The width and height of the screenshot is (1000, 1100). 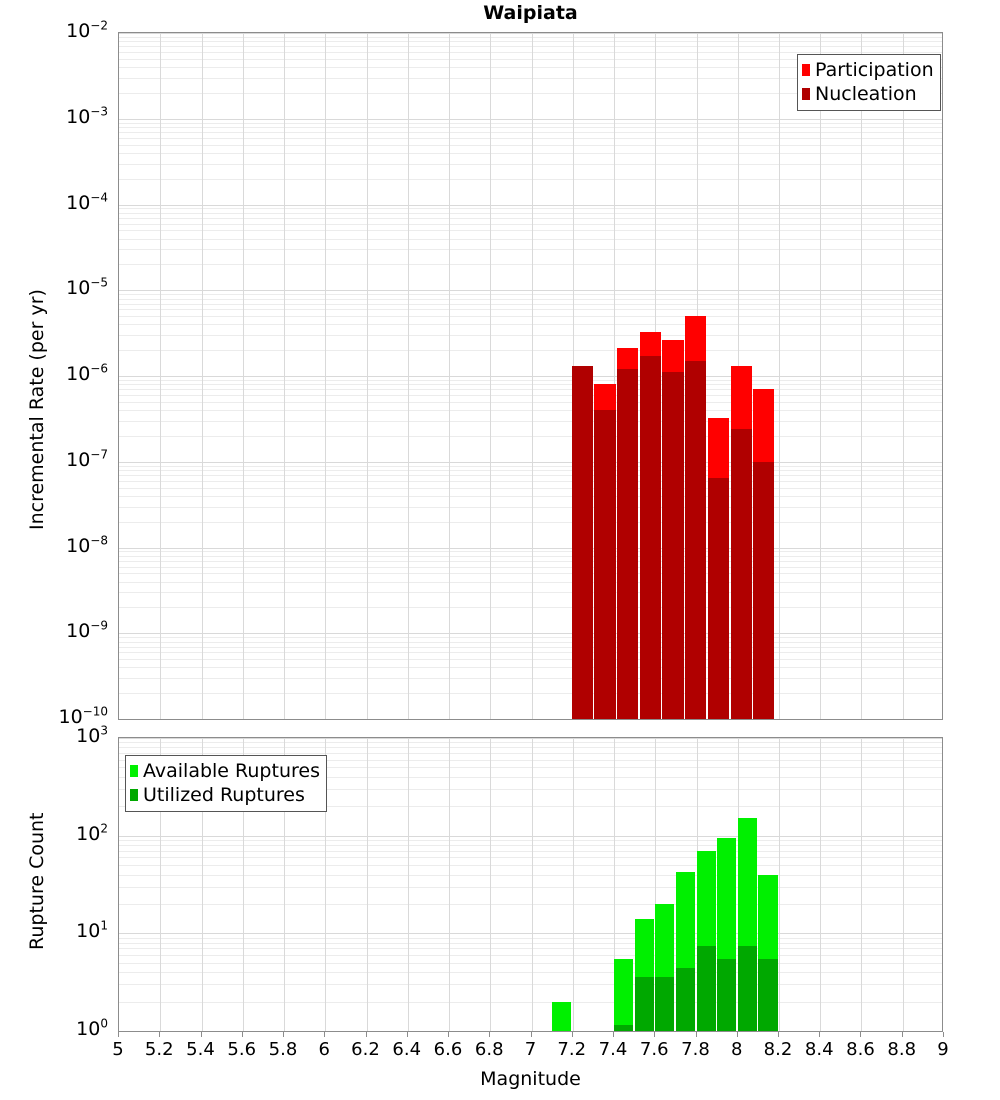 What do you see at coordinates (225, 795) in the screenshot?
I see `legend-item-utilized-ruptures: Utilized Ruptures` at bounding box center [225, 795].